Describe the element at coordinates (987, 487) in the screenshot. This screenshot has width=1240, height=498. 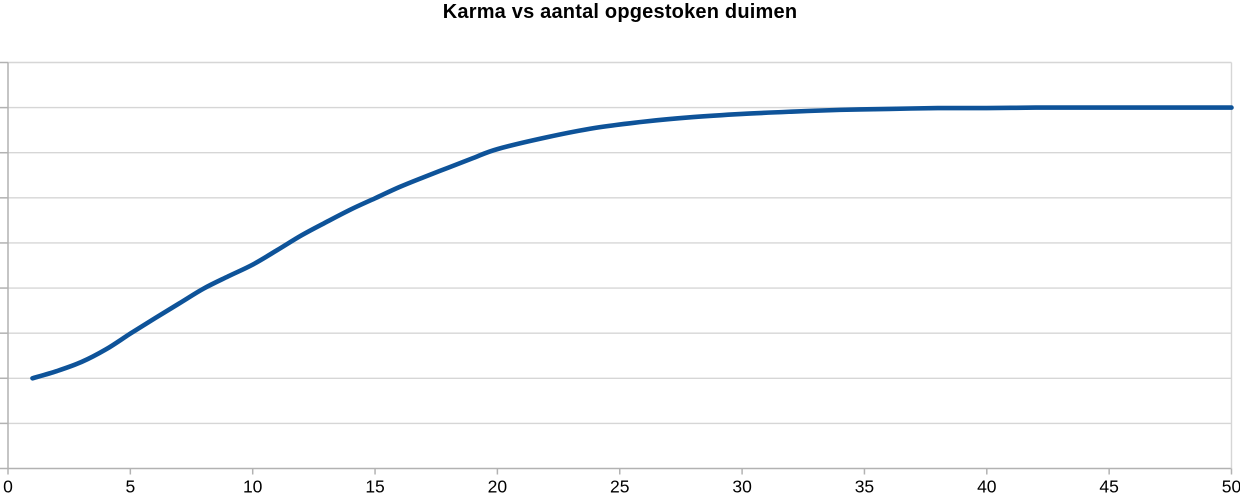
I see `x-tick-label: 40` at that location.